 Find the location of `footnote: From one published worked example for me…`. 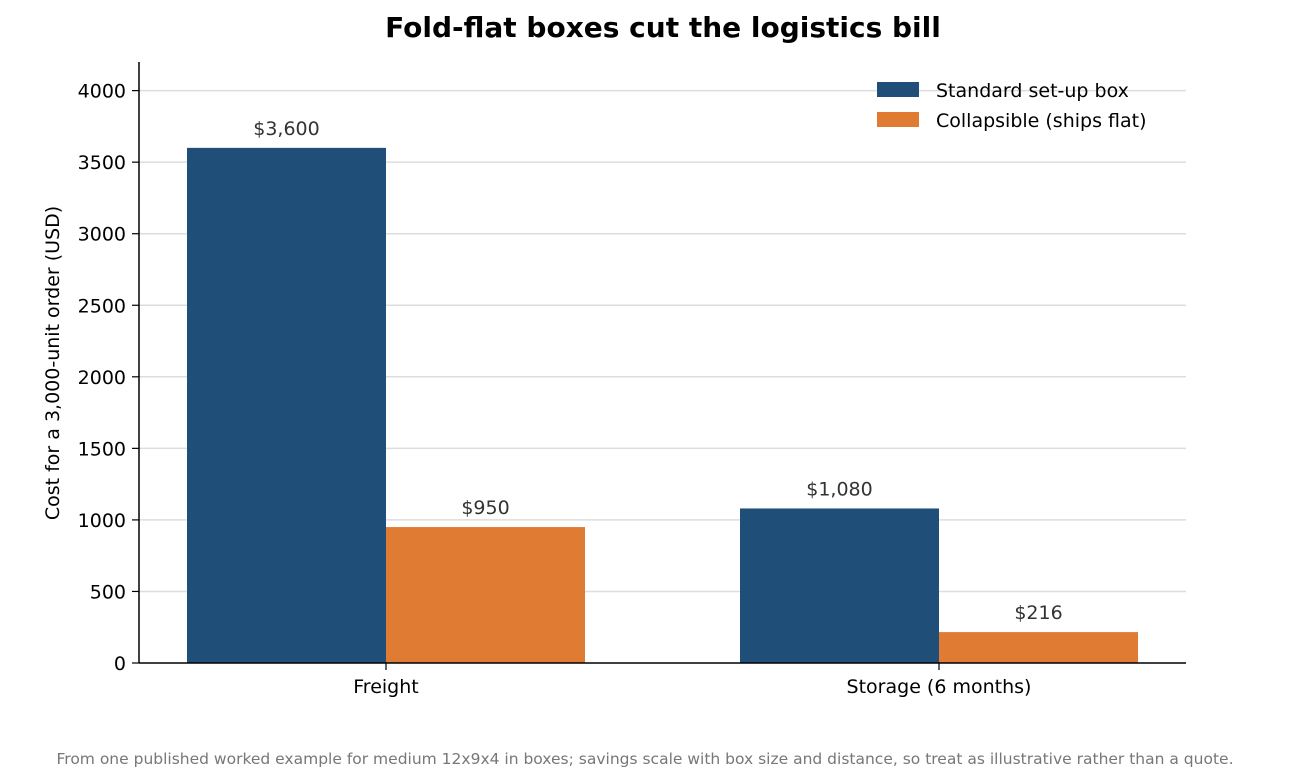

footnote: From one published worked example for me… is located at coordinates (645, 759).